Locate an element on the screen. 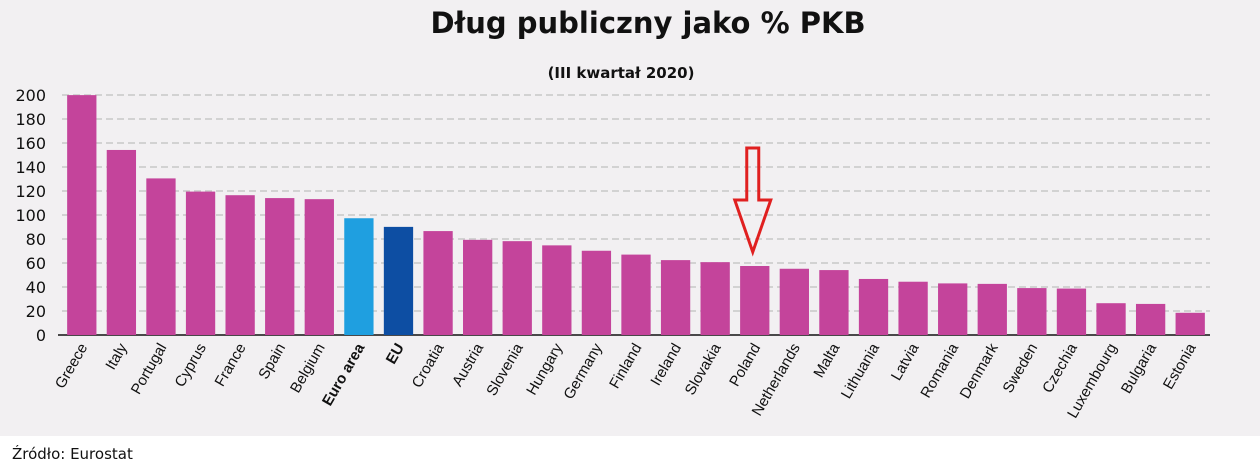 The image size is (1260, 475). y-tick-label: 200 is located at coordinates (30, 95).